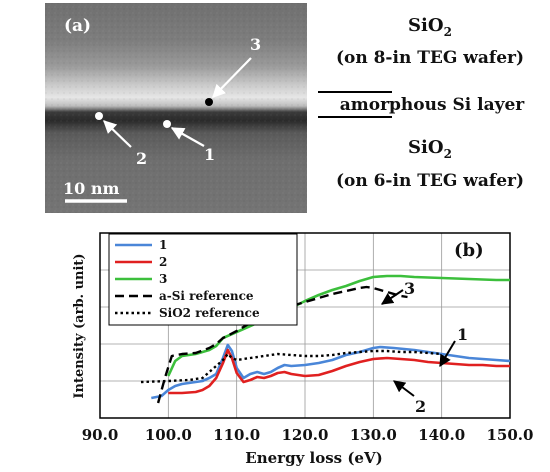  Describe the element at coordinates (163, 245) in the screenshot. I see `legend-label-1: 1` at that location.